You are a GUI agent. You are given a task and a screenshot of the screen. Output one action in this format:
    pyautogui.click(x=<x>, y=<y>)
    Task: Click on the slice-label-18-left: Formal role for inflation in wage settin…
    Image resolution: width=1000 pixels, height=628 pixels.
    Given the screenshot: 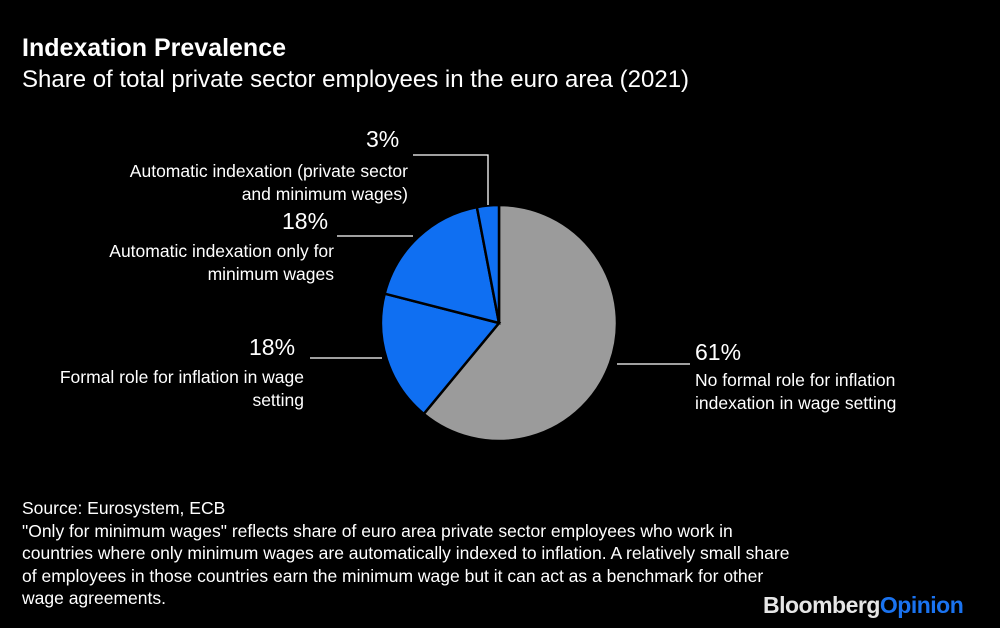 What is the action you would take?
    pyautogui.click(x=181, y=388)
    